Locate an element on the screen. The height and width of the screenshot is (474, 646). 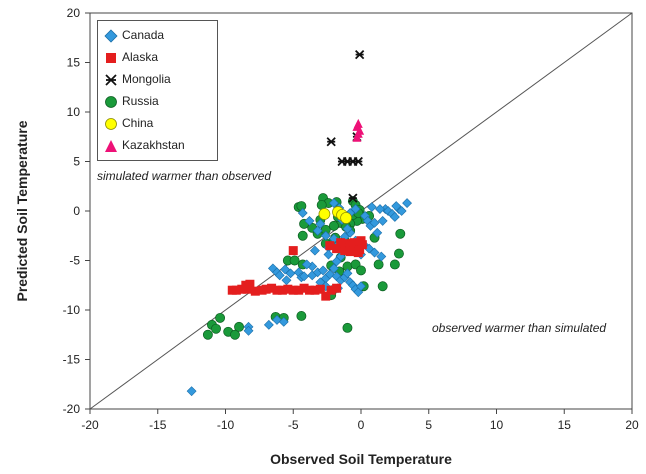
legend-marker-mongolia is located at coordinates (111, 80).